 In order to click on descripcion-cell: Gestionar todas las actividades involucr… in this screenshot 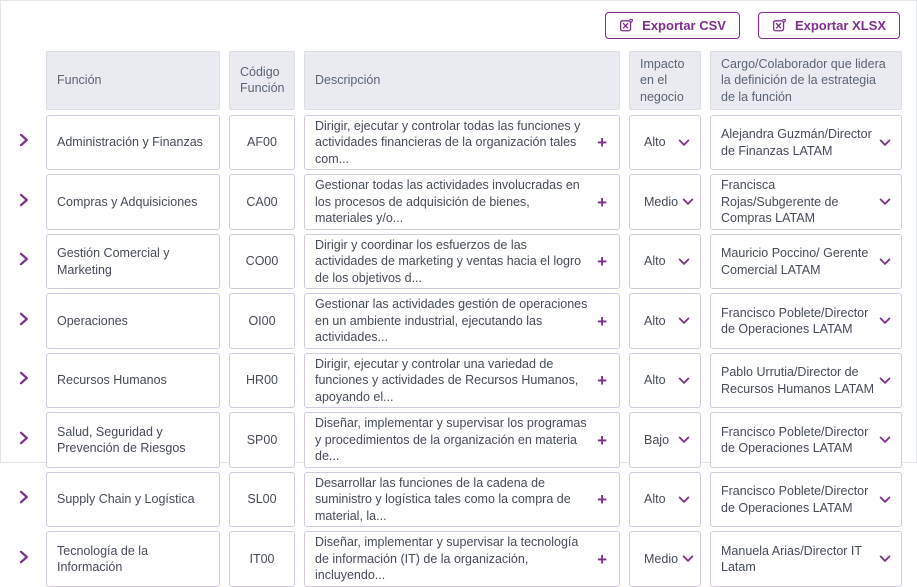, I will do `click(462, 202)`.